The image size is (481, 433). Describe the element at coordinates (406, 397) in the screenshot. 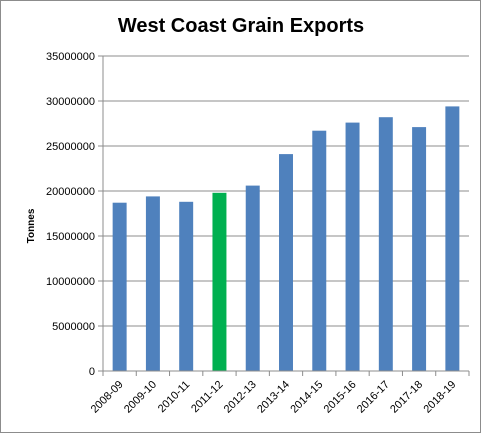

I see `x-tick-label: 2017-18` at that location.